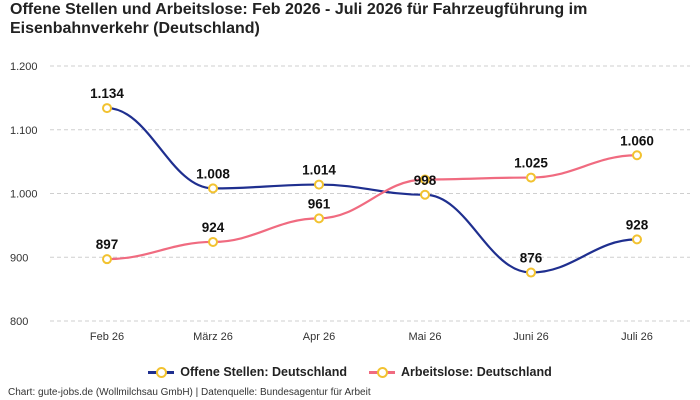 This screenshot has height=400, width=700. What do you see at coordinates (637, 140) in the screenshot?
I see `data-label: 1.060` at bounding box center [637, 140].